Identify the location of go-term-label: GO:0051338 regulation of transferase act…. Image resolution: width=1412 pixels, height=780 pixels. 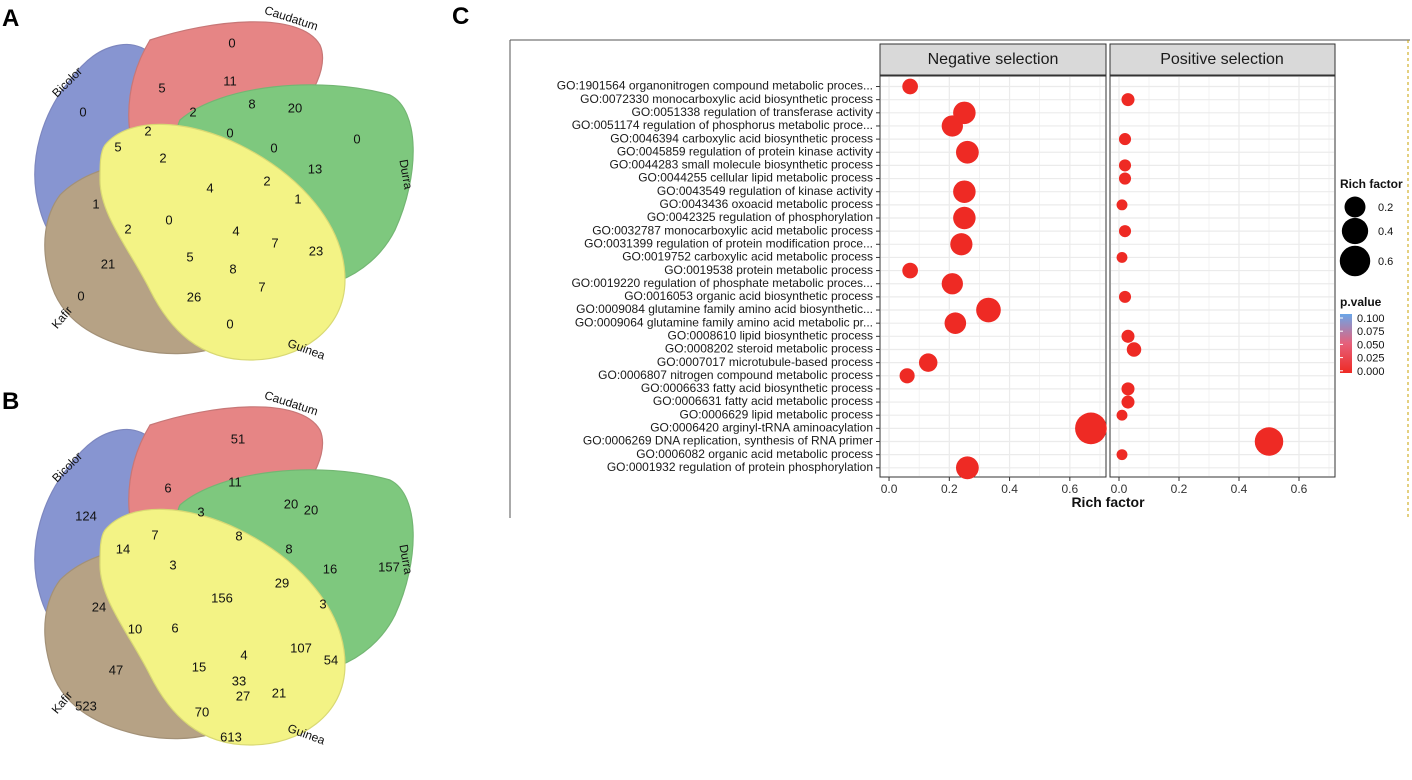
(752, 112).